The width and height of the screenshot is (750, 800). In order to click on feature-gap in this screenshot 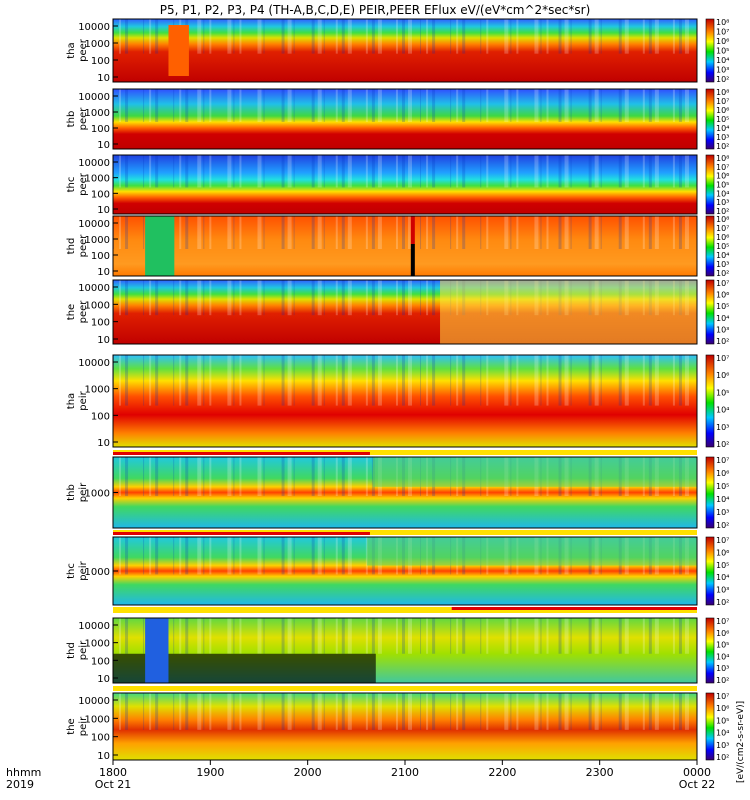, I will do `click(160, 246)`.